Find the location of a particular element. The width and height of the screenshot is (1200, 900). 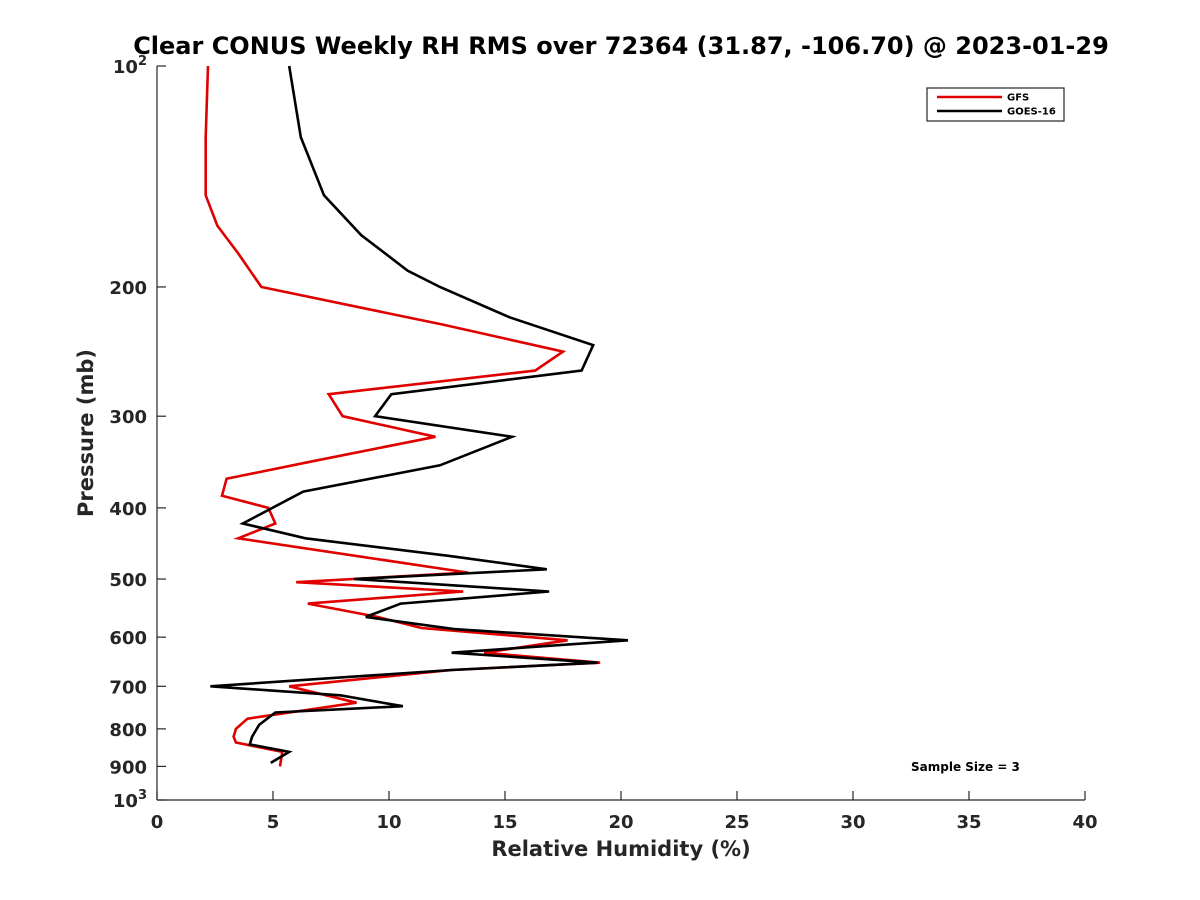

y-tick-label: 600 is located at coordinates (128, 638).